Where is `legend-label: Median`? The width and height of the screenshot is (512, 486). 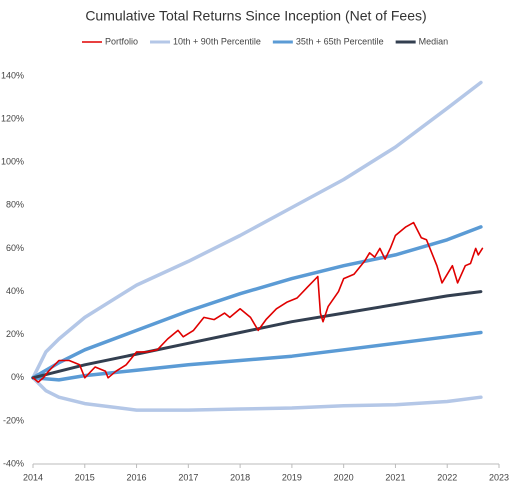 legend-label: Median is located at coordinates (434, 41).